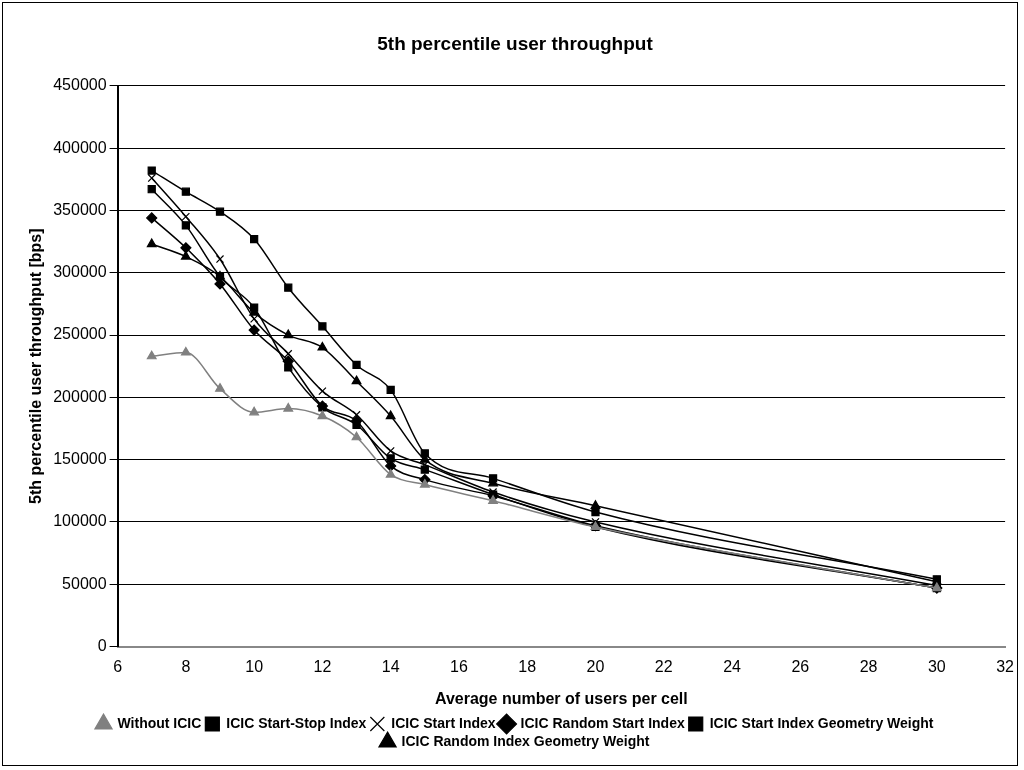 The image size is (1024, 770). What do you see at coordinates (525, 740) in the screenshot?
I see `legend-label: ICIC Random Index Geometry Weight` at bounding box center [525, 740].